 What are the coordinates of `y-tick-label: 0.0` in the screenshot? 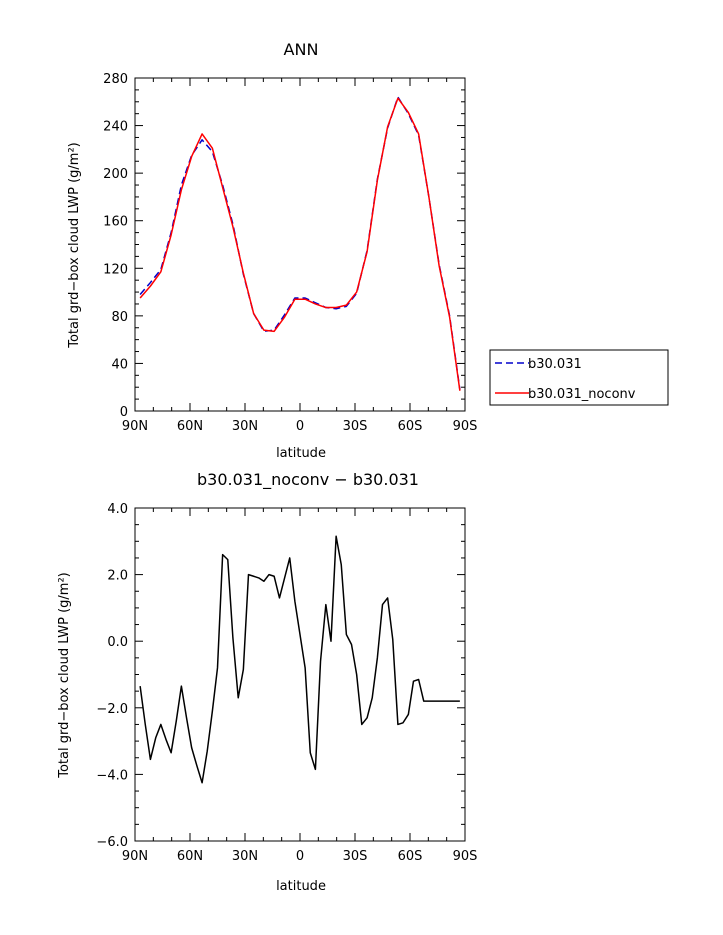 It's located at (117, 642).